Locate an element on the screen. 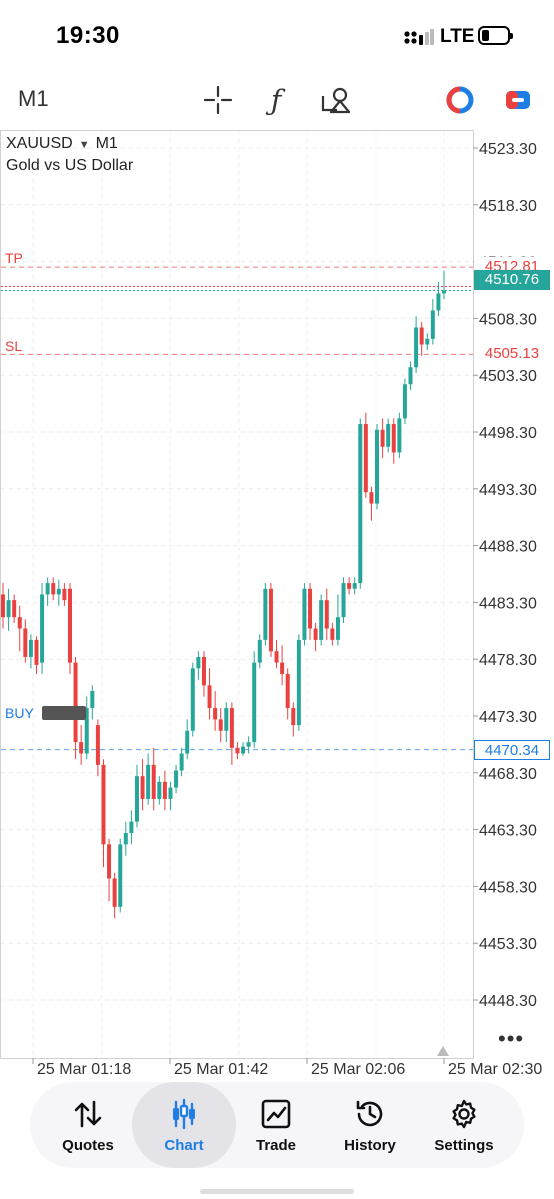 This screenshot has height=1199, width=554. y-tick-label: 4498.30 is located at coordinates (508, 433).